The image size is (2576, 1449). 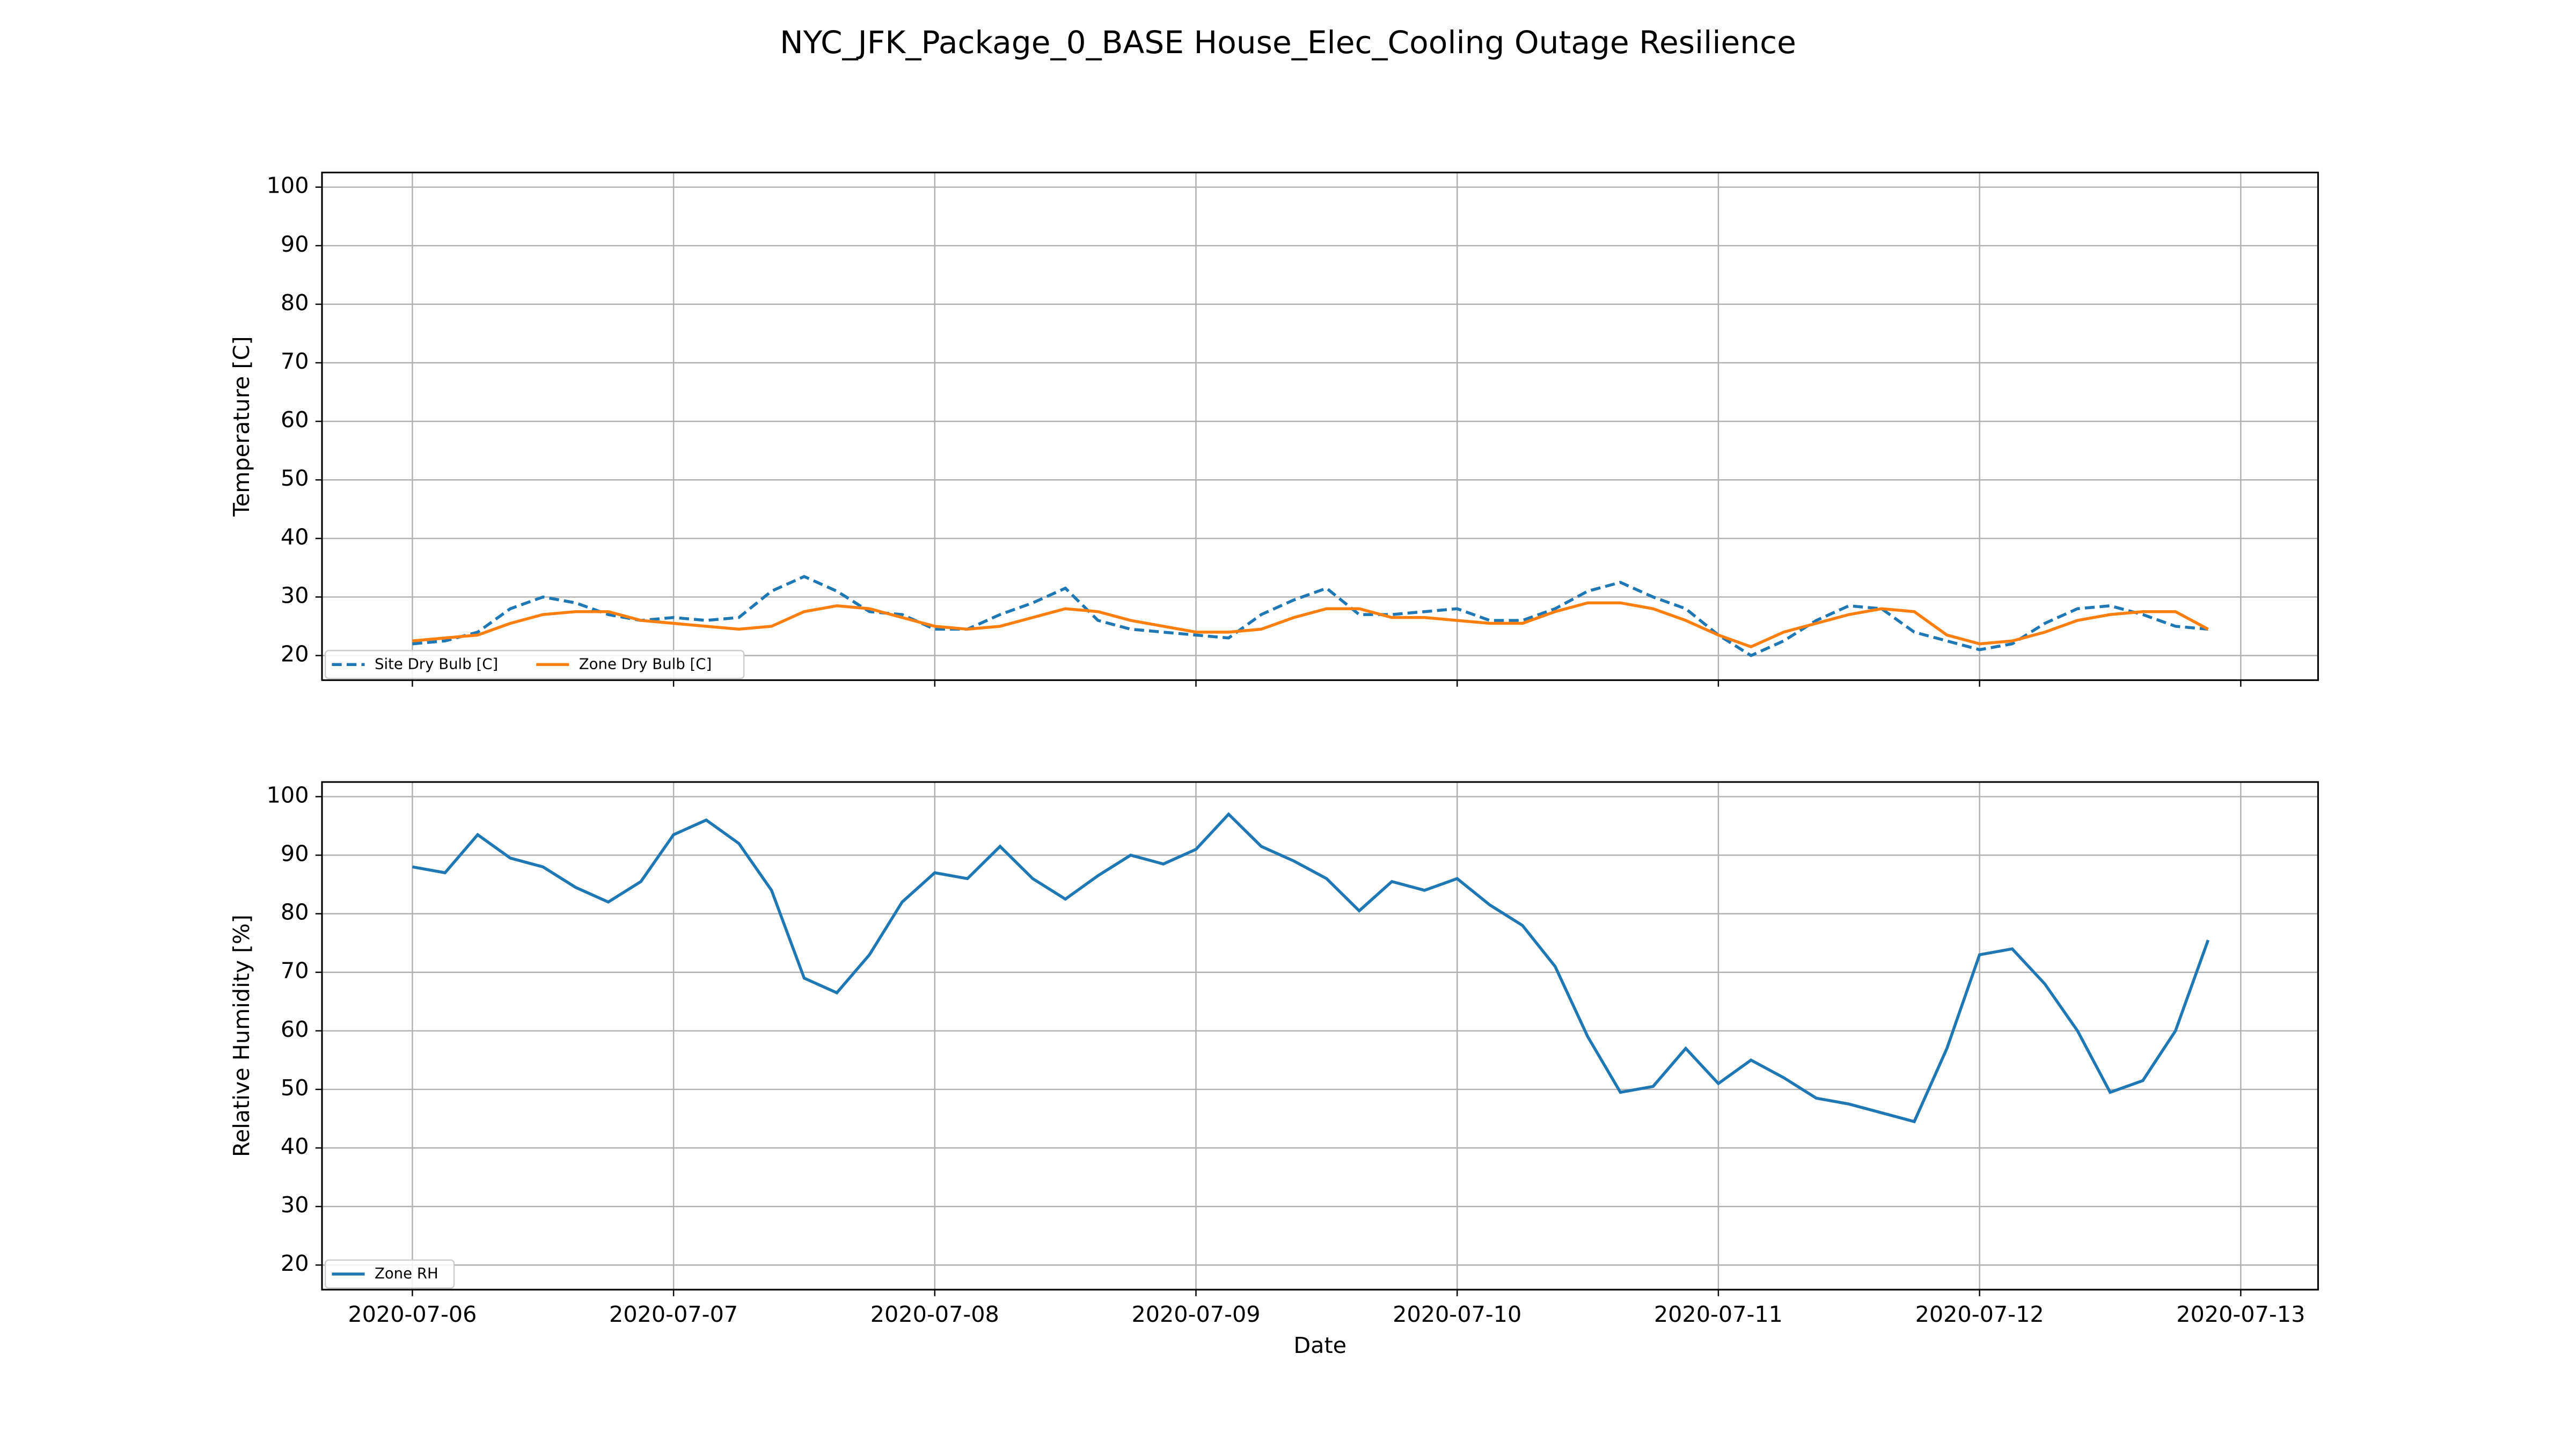 What do you see at coordinates (673, 1314) in the screenshot?
I see `x-tick-label: 2020-07-07` at bounding box center [673, 1314].